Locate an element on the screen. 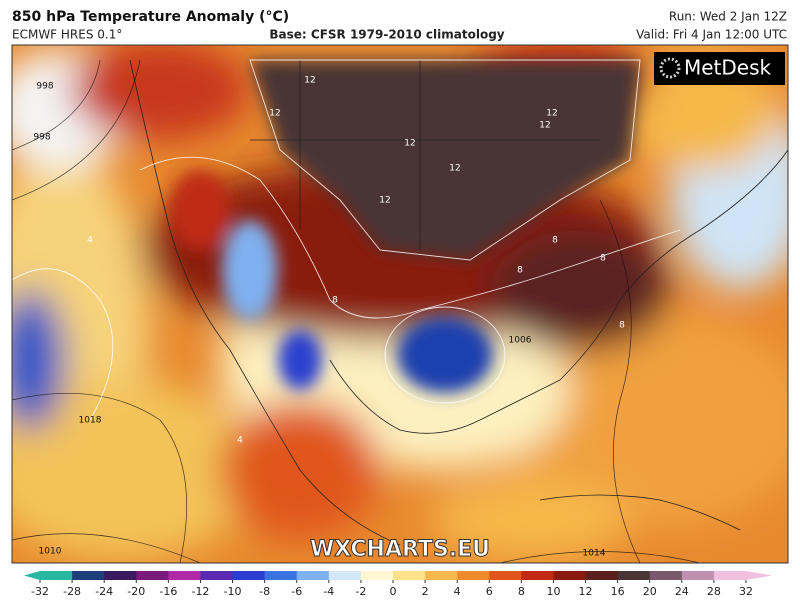 This screenshot has height=613, width=800. colorbar-tick-label: -2 is located at coordinates (360, 591).